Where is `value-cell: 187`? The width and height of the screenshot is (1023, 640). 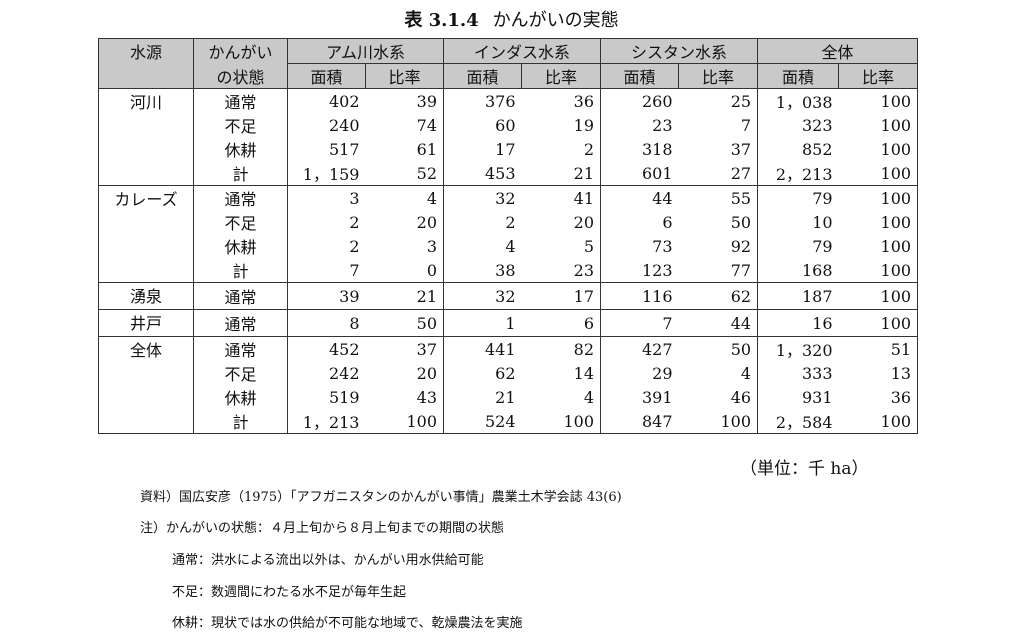
value-cell: 187 is located at coordinates (798, 296).